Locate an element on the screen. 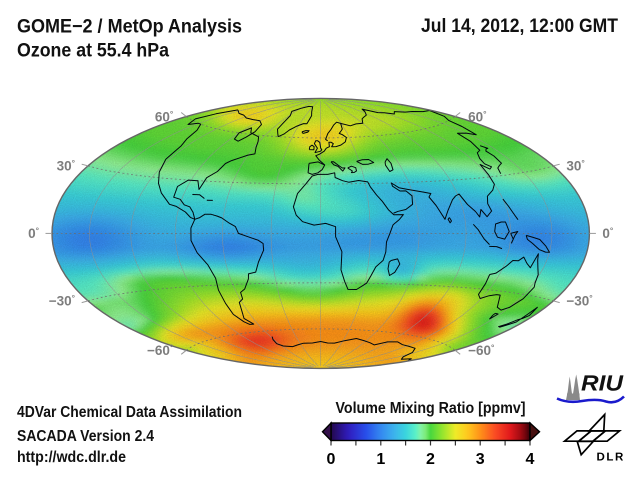 The height and width of the screenshot is (480, 640). svg-text: 1 is located at coordinates (380, 459).